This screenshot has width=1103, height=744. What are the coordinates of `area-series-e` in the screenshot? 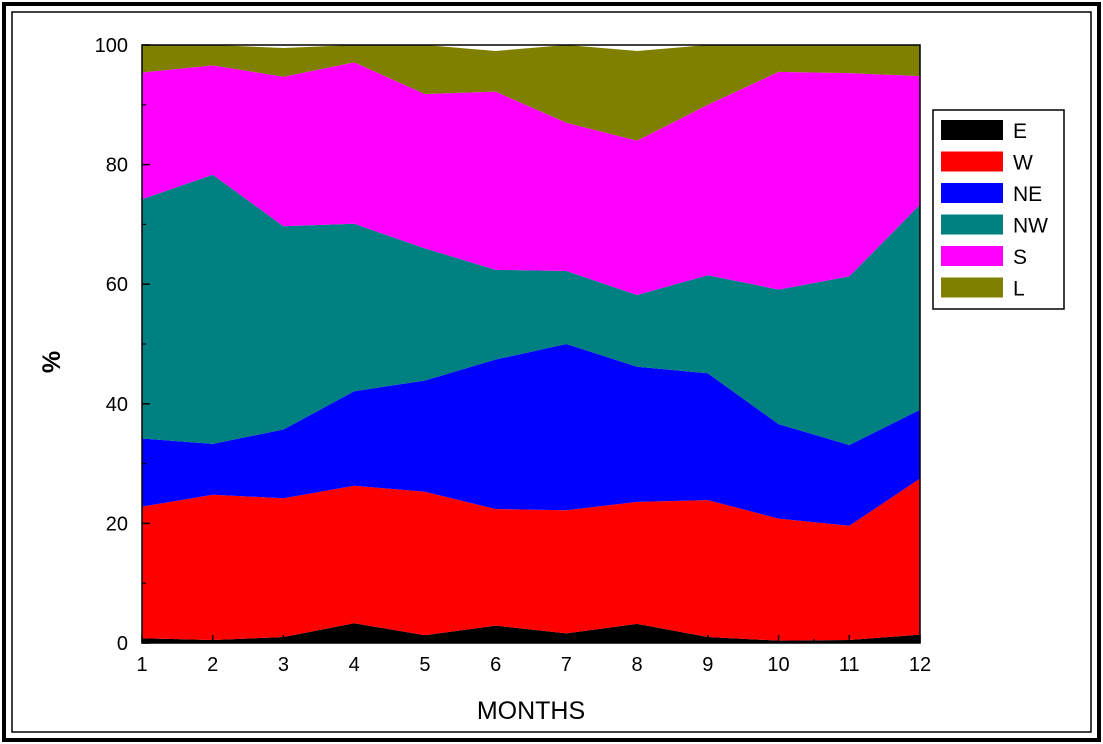 It's located at (531, 633).